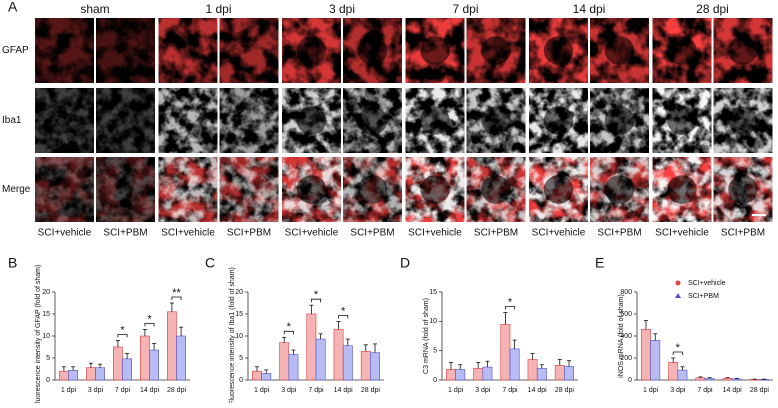  I want to click on y-tick-label: 400, so click(626, 336).